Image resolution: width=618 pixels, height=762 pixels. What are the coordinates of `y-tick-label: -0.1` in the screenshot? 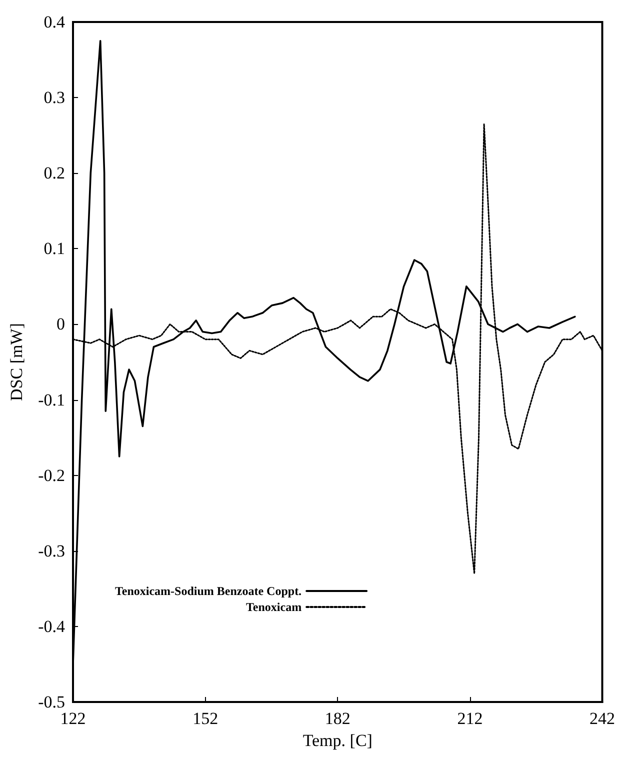 It's located at (51, 400).